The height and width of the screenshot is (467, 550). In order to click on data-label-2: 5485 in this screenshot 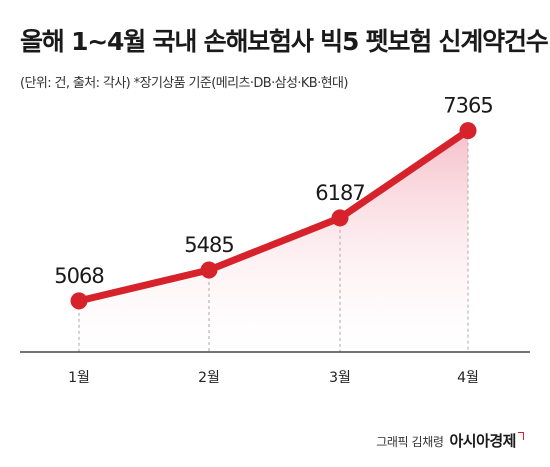, I will do `click(208, 245)`.